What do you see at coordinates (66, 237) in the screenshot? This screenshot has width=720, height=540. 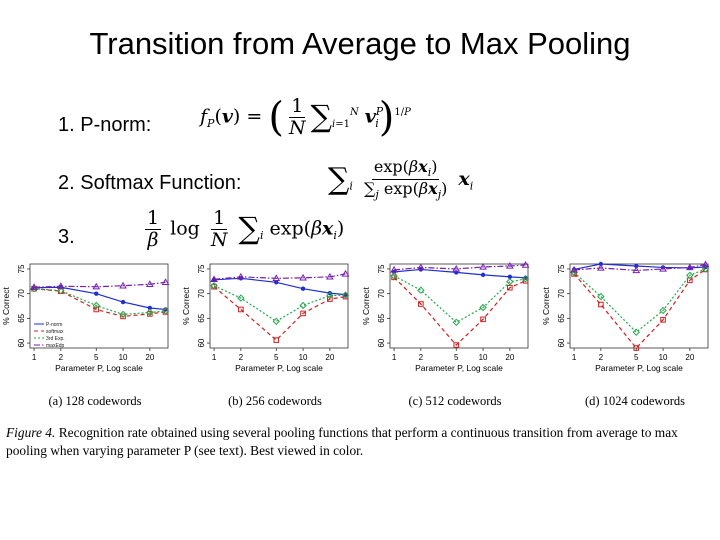 I see `item-logsumexp-label: 3.` at bounding box center [66, 237].